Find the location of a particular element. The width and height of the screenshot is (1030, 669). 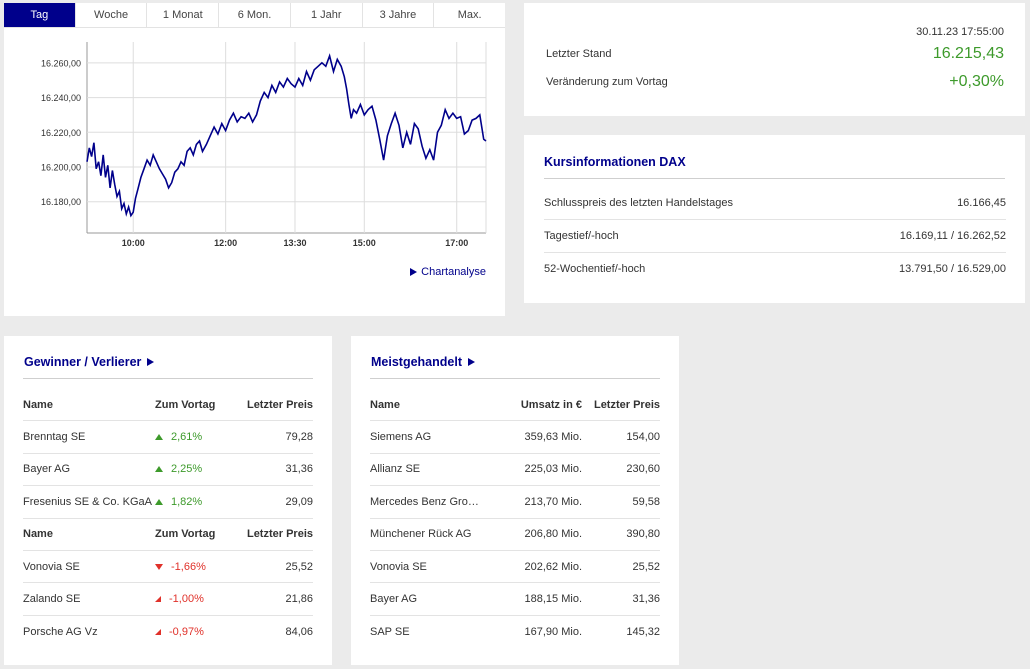

price-line is located at coordinates (286, 135).